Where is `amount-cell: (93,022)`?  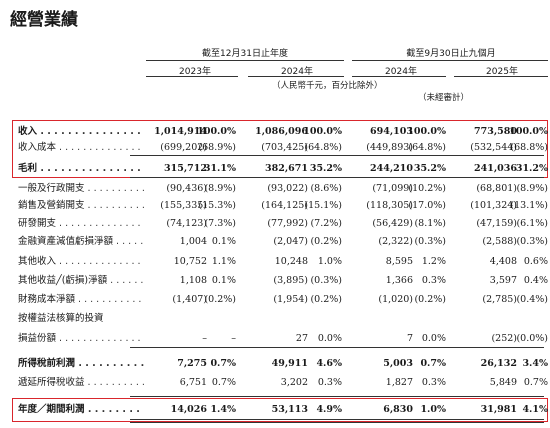 amount-cell: (93,022) is located at coordinates (287, 188).